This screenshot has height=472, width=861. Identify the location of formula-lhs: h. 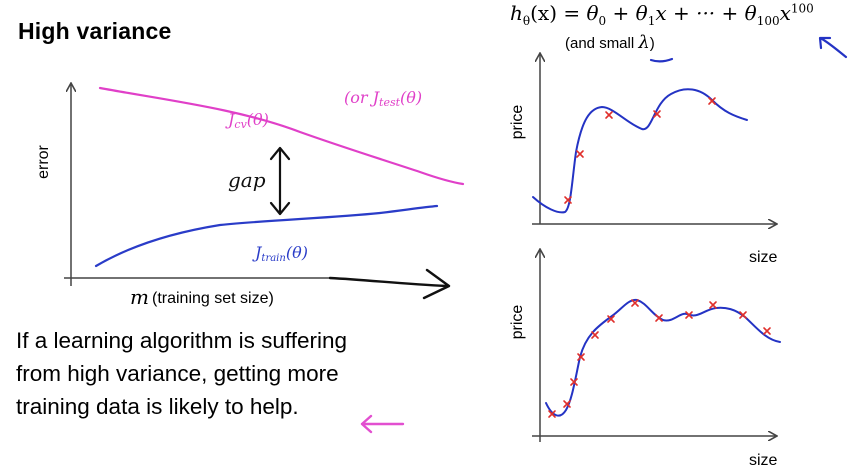
(516, 13).